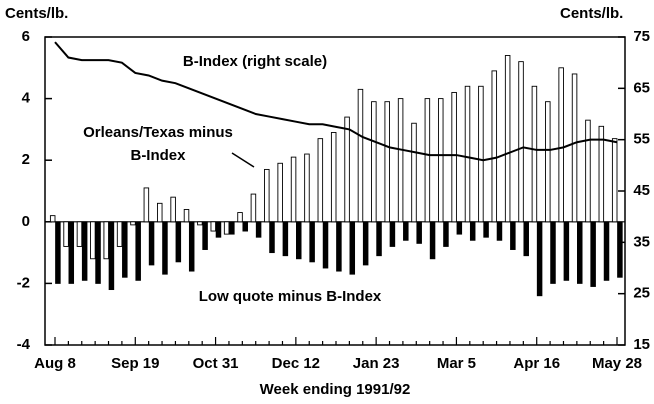  I want to click on x-tick-label: Jan 23, so click(376, 363).